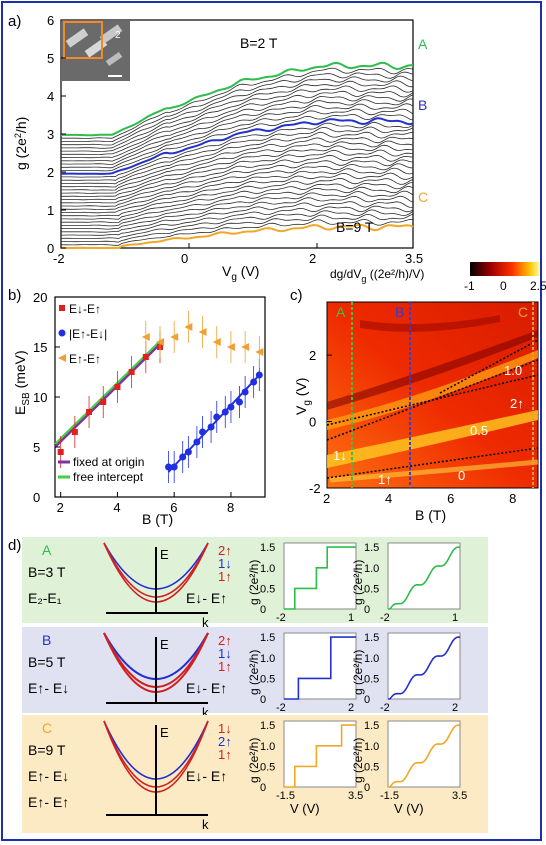  What do you see at coordinates (40, 297) in the screenshot?
I see `b-ytick-label: 20` at bounding box center [40, 297].